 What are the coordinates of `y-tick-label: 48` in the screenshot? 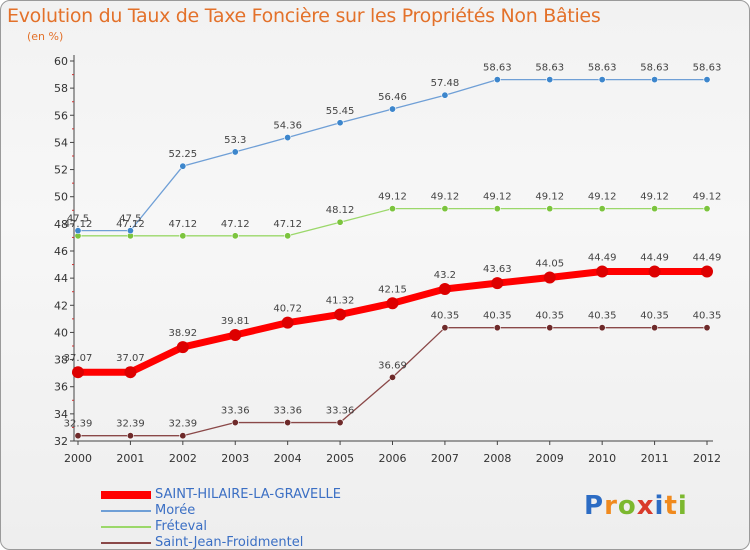 It's located at (61, 224).